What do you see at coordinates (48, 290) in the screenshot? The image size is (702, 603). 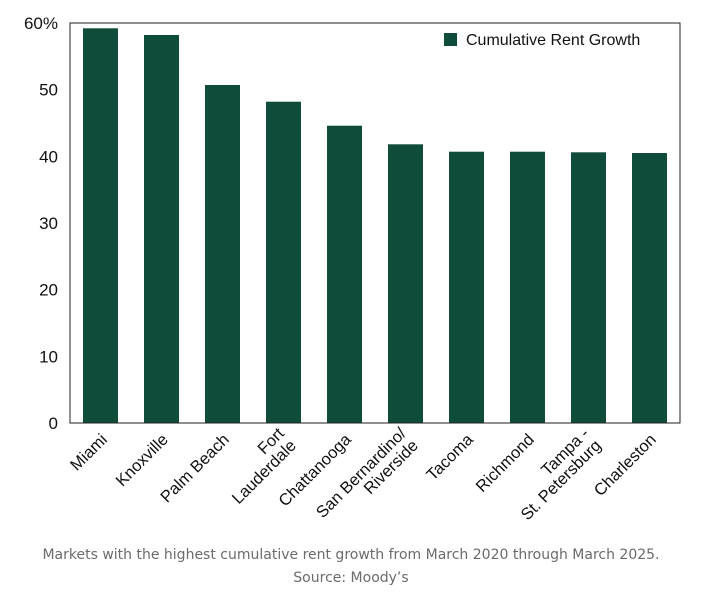 I see `y-tick-label: 20` at bounding box center [48, 290].